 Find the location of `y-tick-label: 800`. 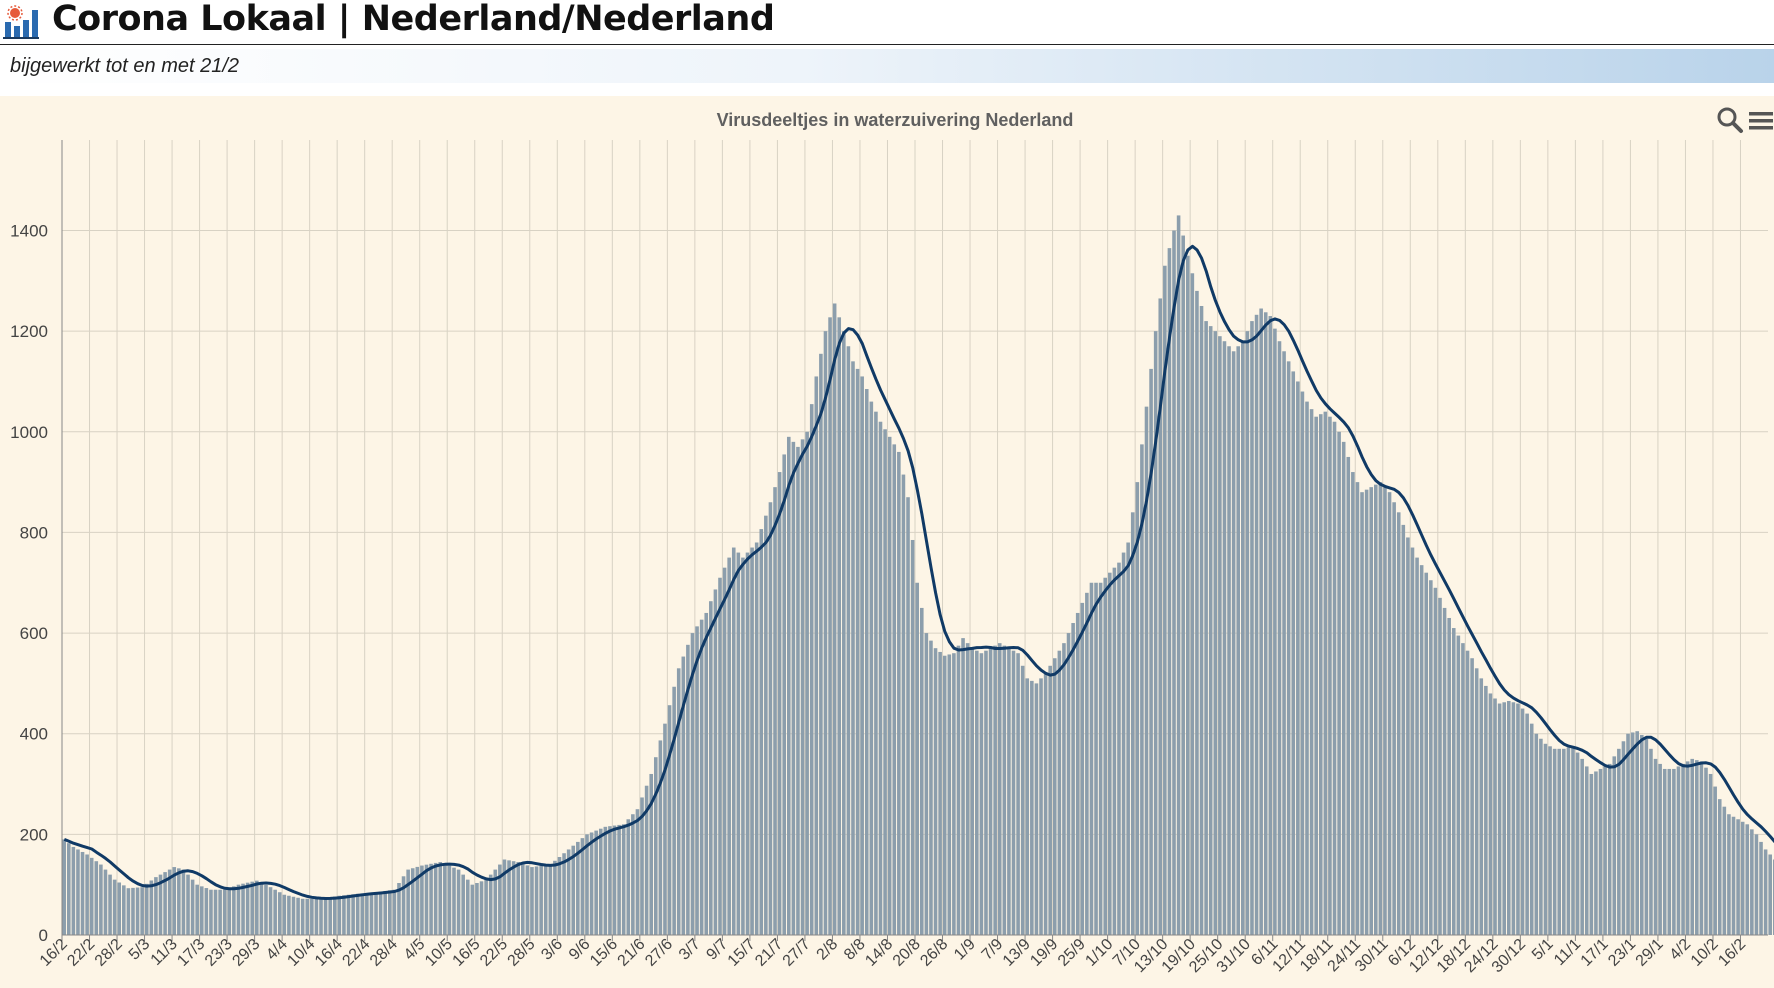

y-tick-label: 800 is located at coordinates (34, 532).